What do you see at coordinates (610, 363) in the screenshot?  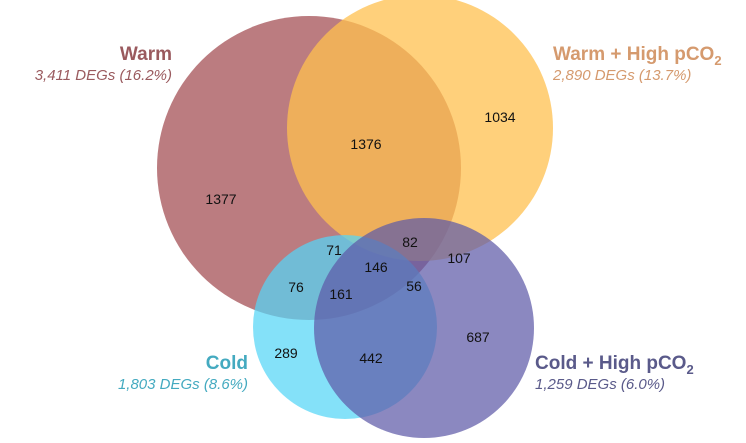 I see `cold-high-pco2-label-main: Cold + High pCO` at bounding box center [610, 363].